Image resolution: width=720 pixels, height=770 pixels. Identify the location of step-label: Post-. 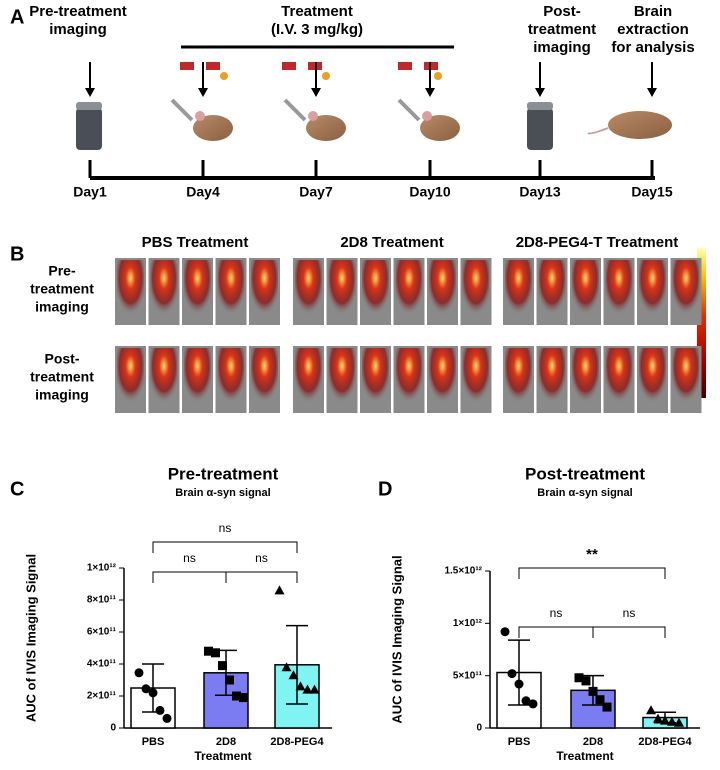
(562, 11).